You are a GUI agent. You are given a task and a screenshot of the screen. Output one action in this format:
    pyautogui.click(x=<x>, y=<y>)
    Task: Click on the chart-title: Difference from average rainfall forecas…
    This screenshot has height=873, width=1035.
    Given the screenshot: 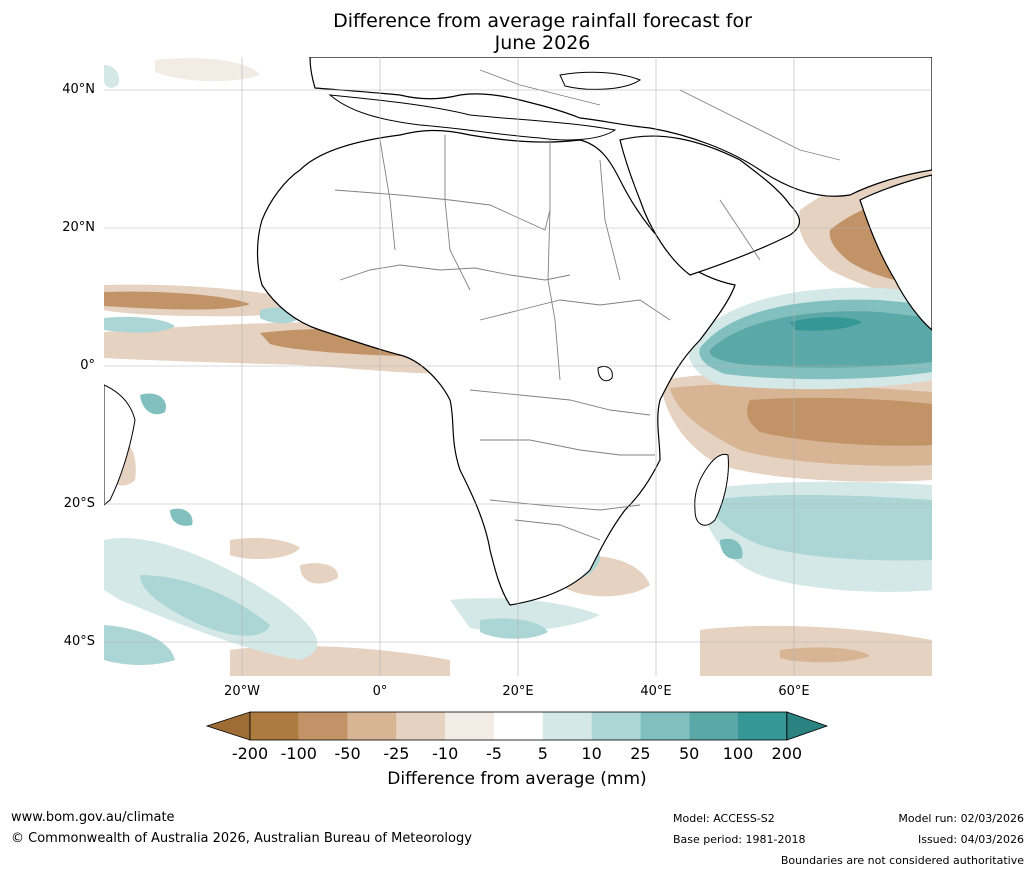 What is the action you would take?
    pyautogui.click(x=517, y=32)
    